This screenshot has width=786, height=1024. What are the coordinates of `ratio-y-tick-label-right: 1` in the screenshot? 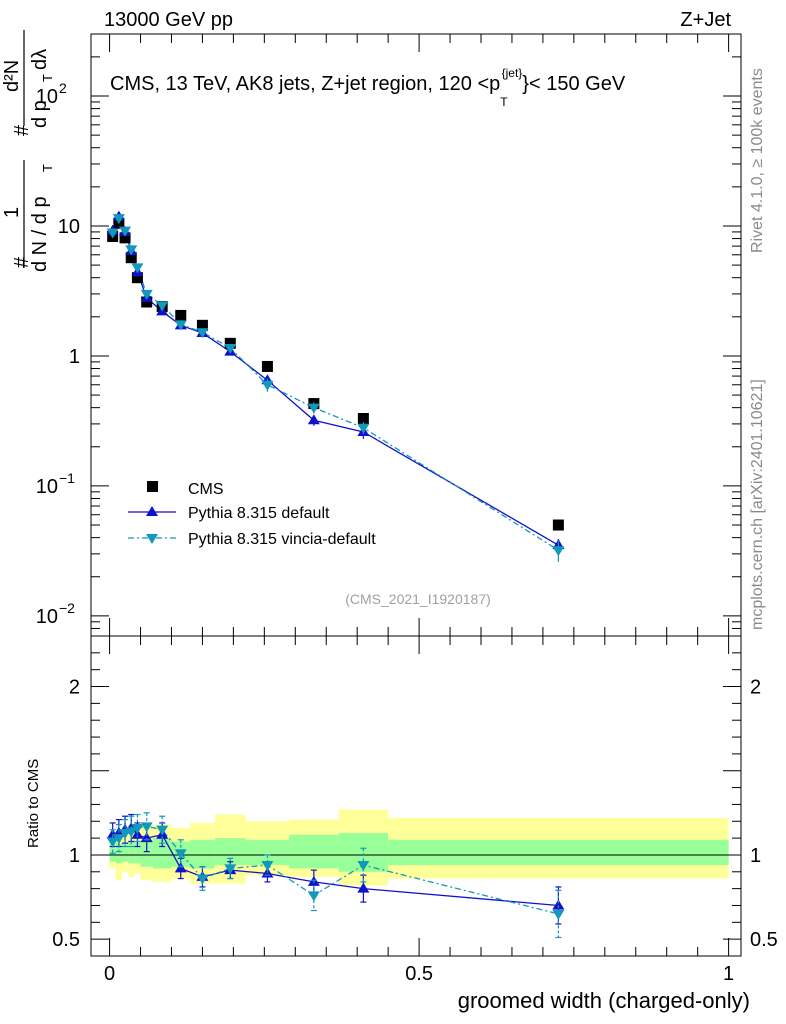 It's located at (755, 856).